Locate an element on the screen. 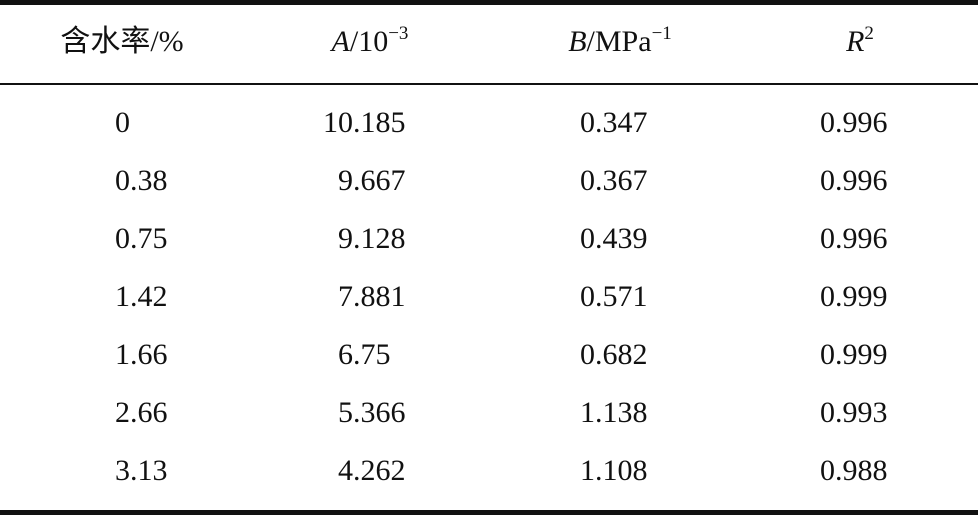 The height and width of the screenshot is (515, 978). table-cell: 0.75 is located at coordinates (141, 238).